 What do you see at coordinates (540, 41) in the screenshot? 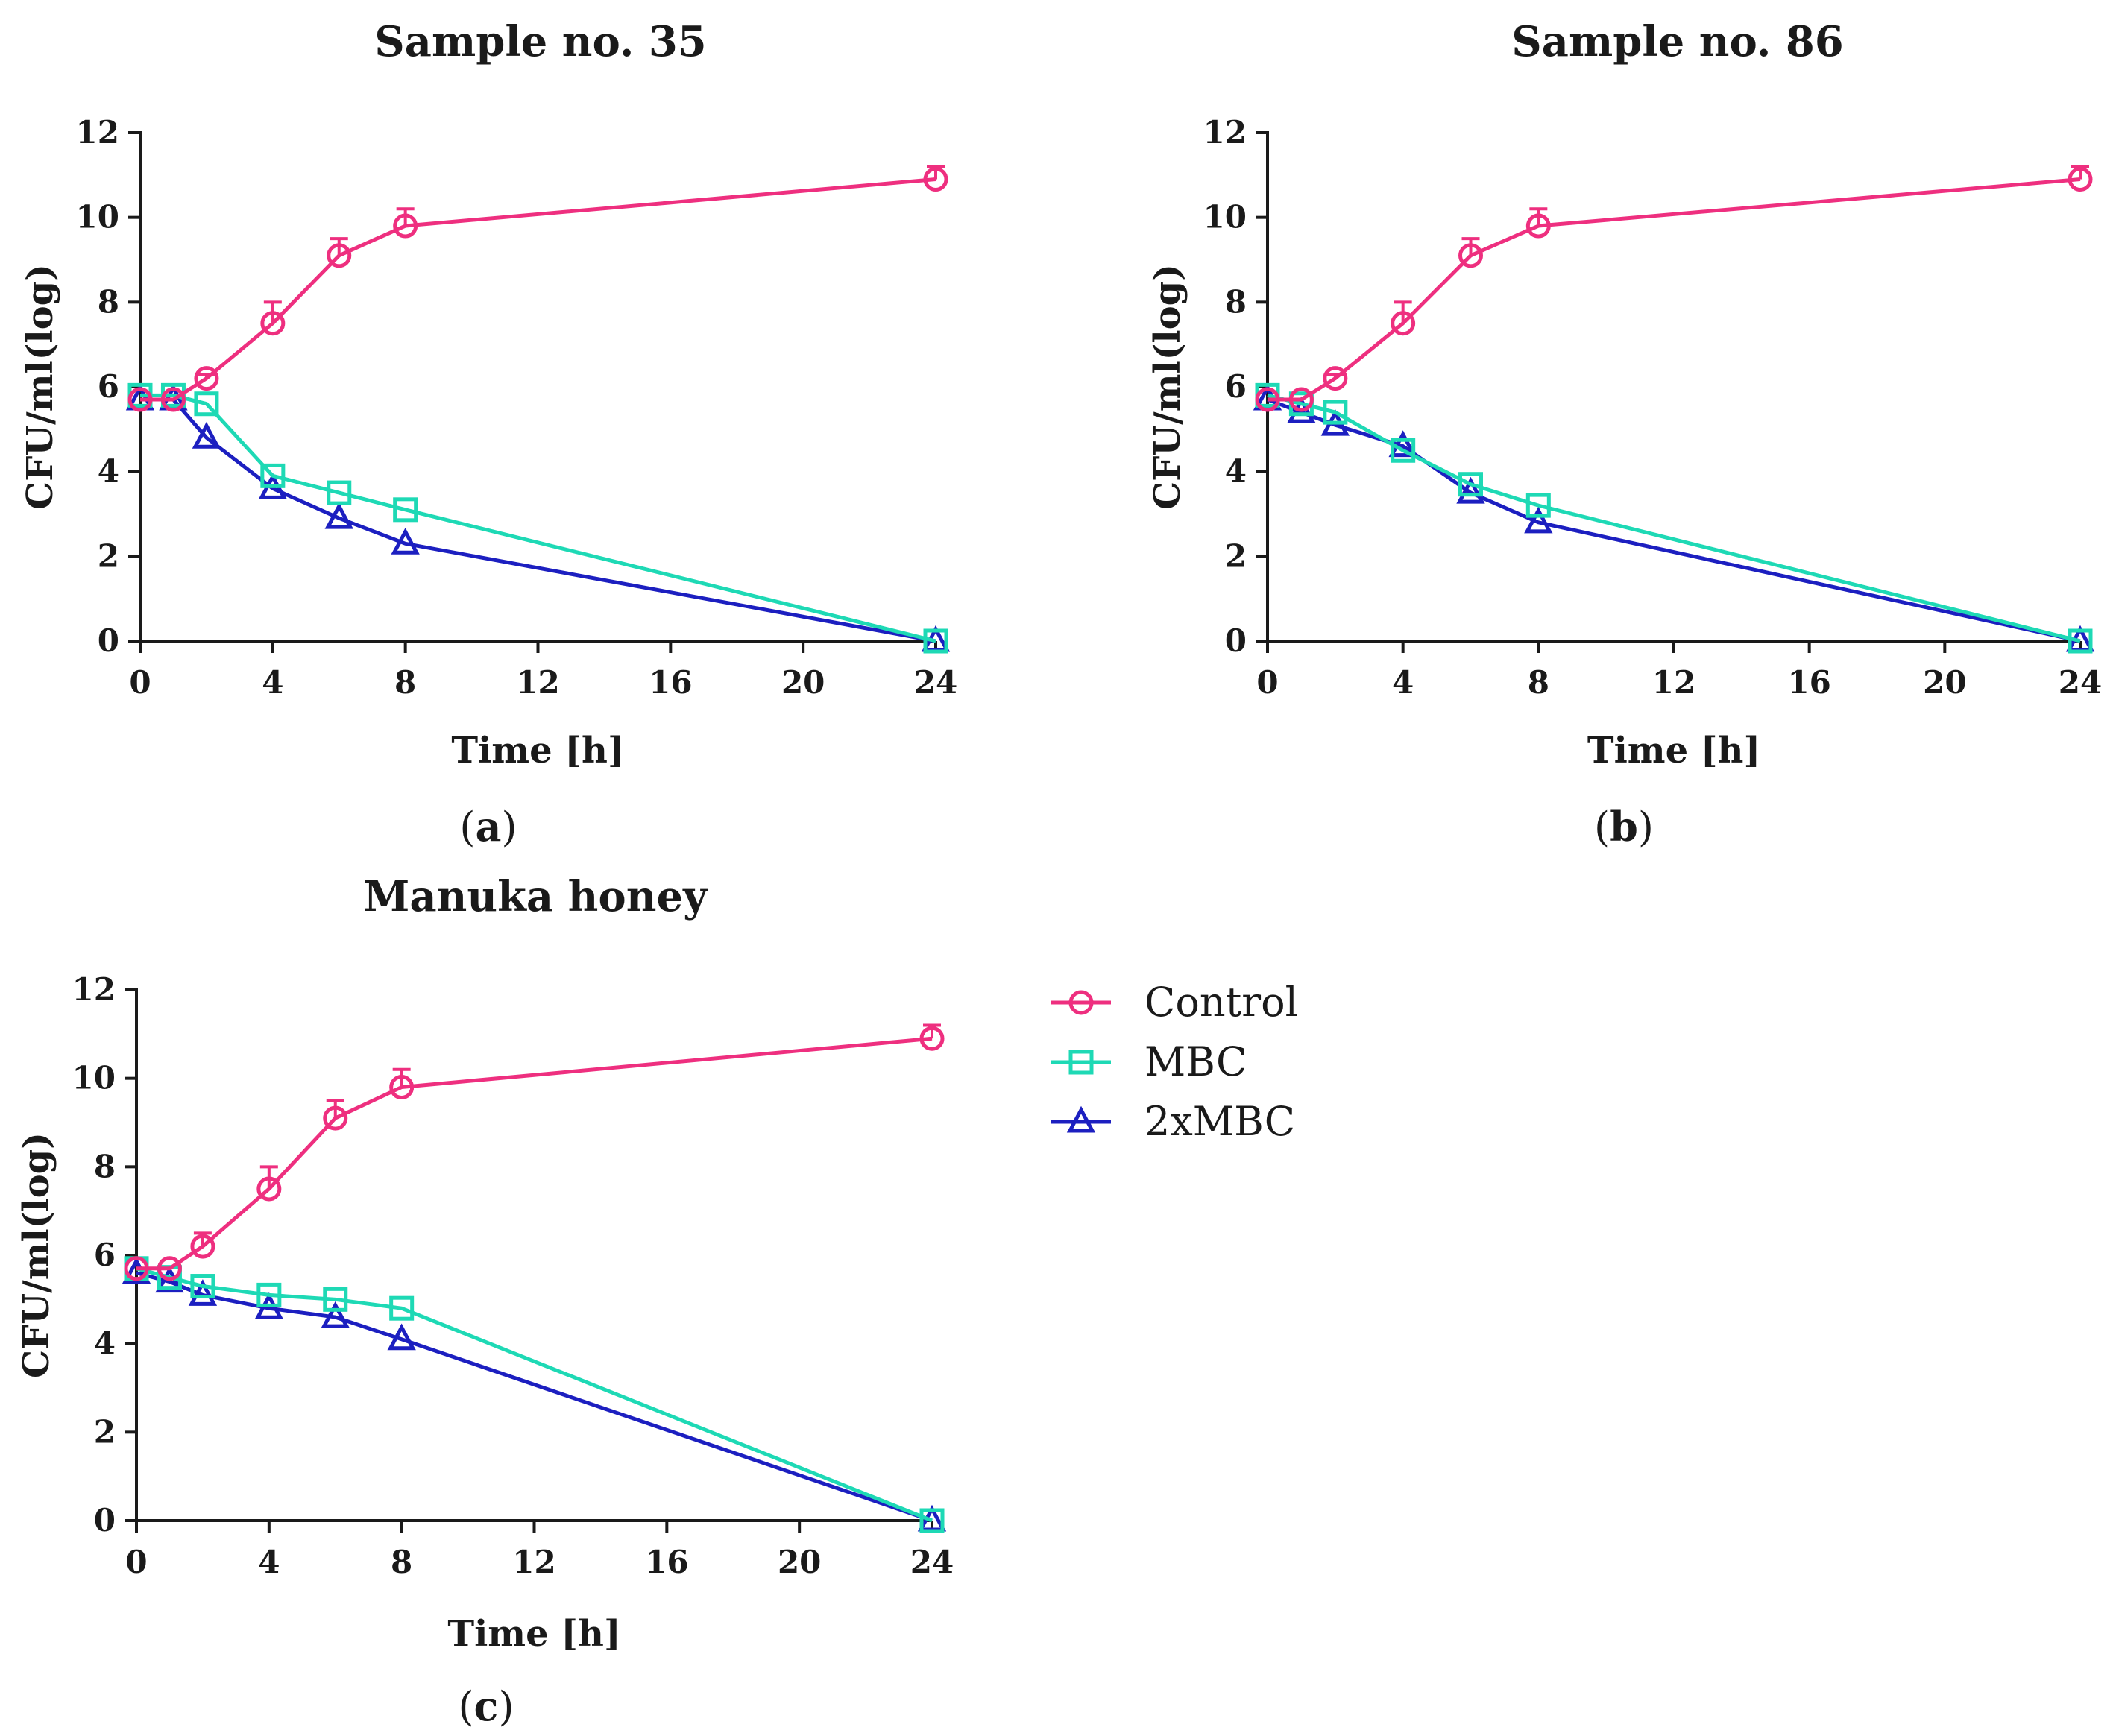
I see `chart-title: Sample no. 35` at bounding box center [540, 41].